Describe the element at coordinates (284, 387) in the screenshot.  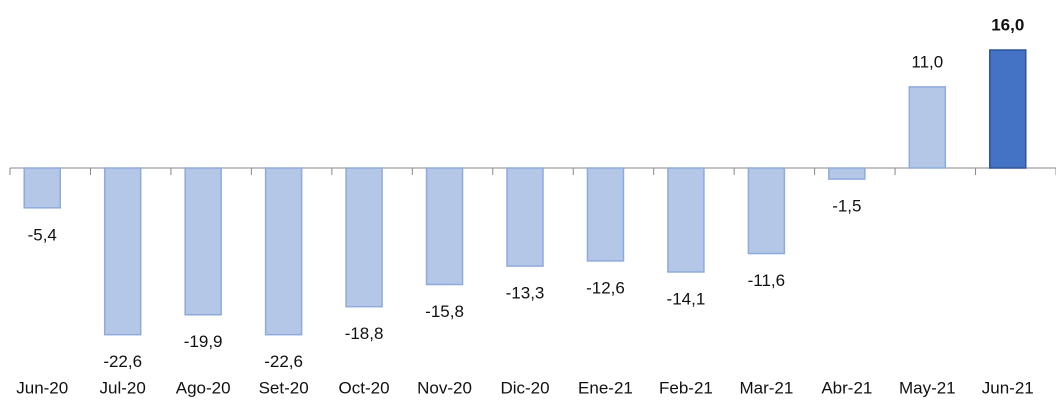
I see `x-tick-label: Set-20` at that location.